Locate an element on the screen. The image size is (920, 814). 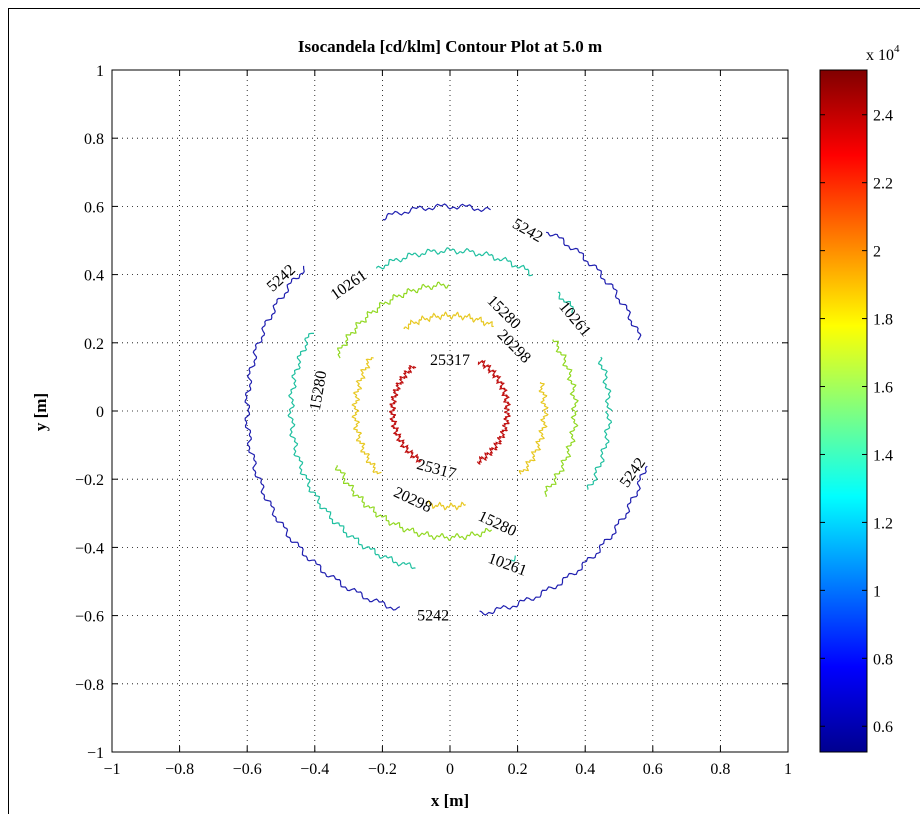
x-tick-label: −0.8 is located at coordinates (179, 769).